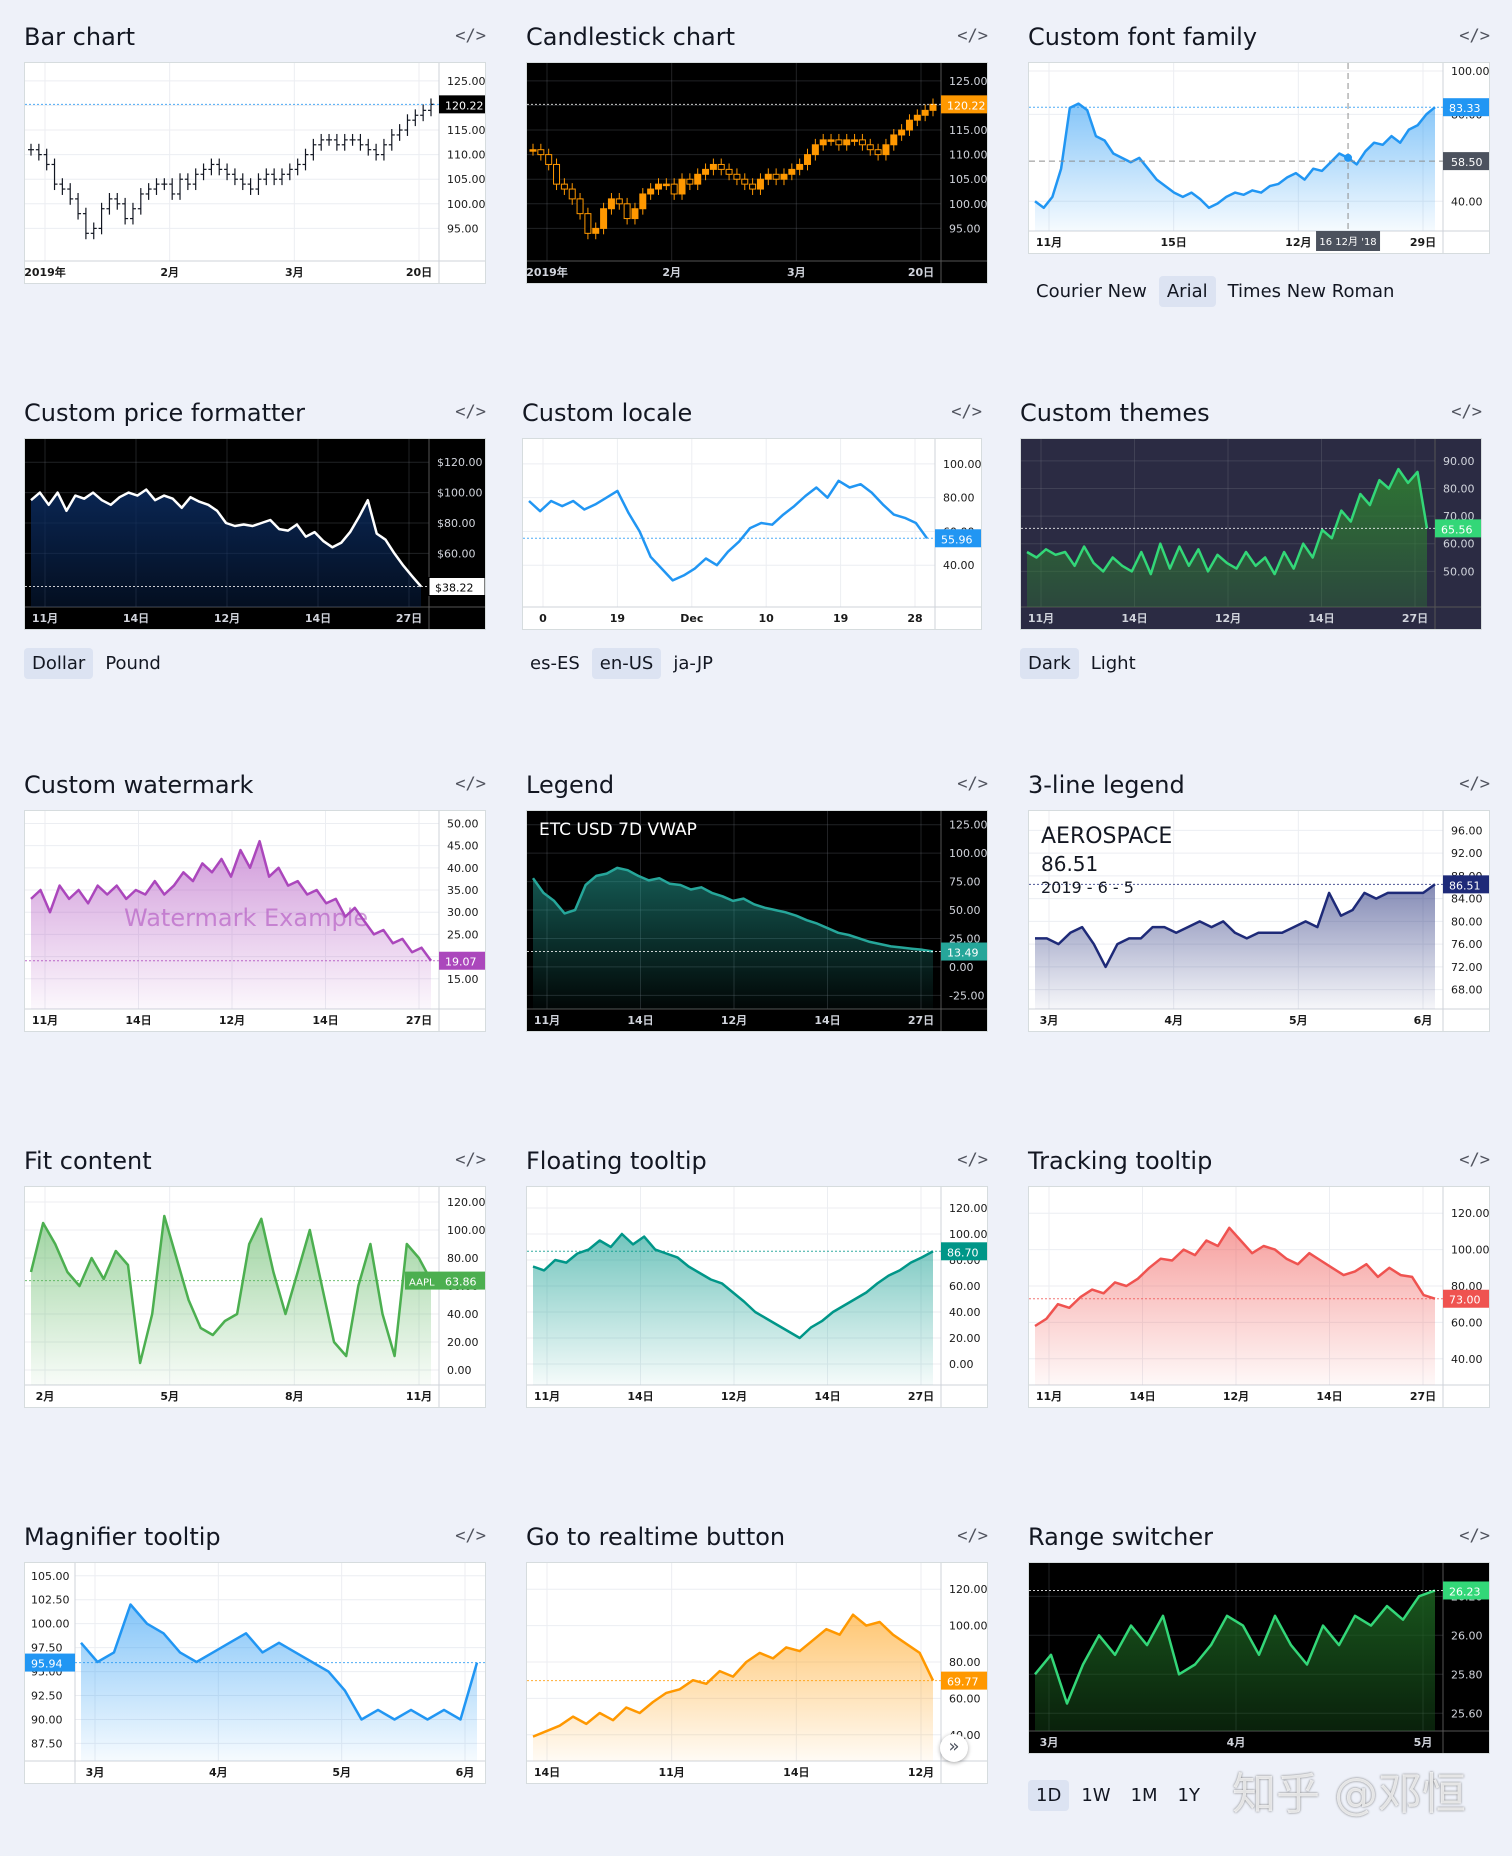  What do you see at coordinates (1091, 291) in the screenshot?
I see `switch-button-courier-new: Courier New` at bounding box center [1091, 291].